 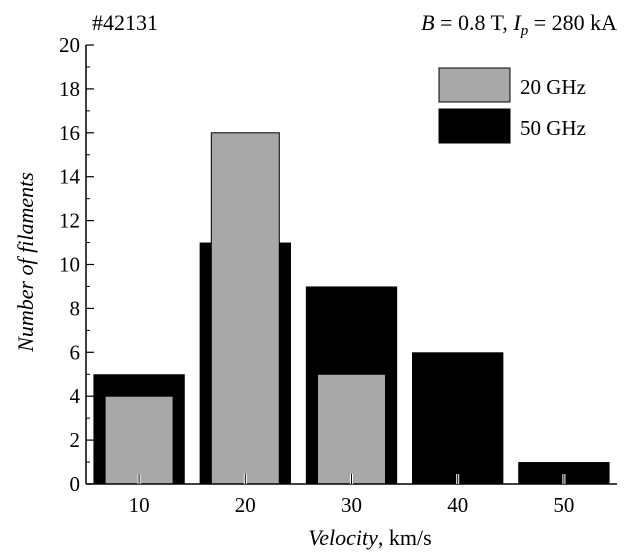 I want to click on ip-subscript: p, so click(x=524, y=31).